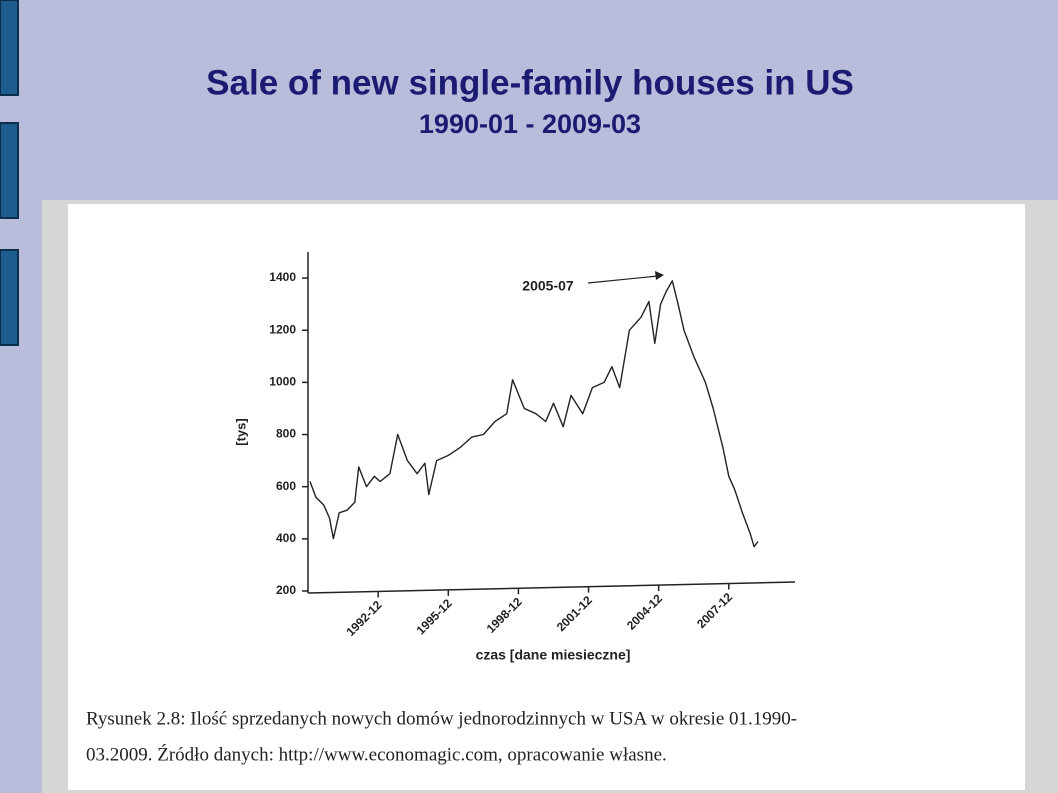  I want to click on annotation: 2005-07, so click(548, 286).